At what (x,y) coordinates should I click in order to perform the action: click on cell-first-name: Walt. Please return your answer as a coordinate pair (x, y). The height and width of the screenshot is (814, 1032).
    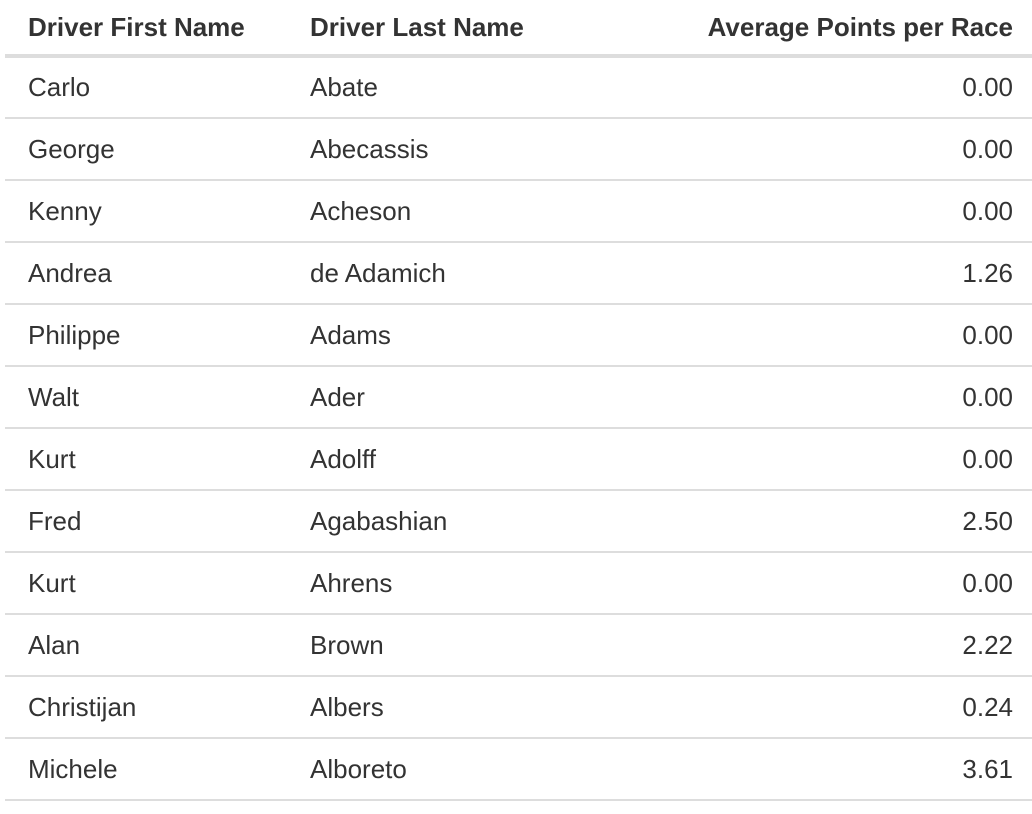
    Looking at the image, I should click on (146, 397).